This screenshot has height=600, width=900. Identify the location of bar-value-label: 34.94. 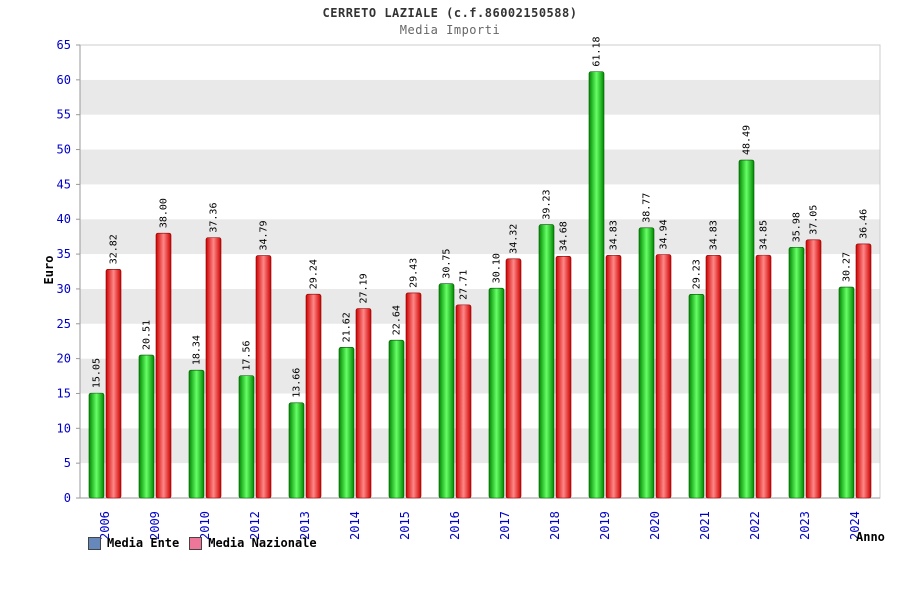
(664, 234).